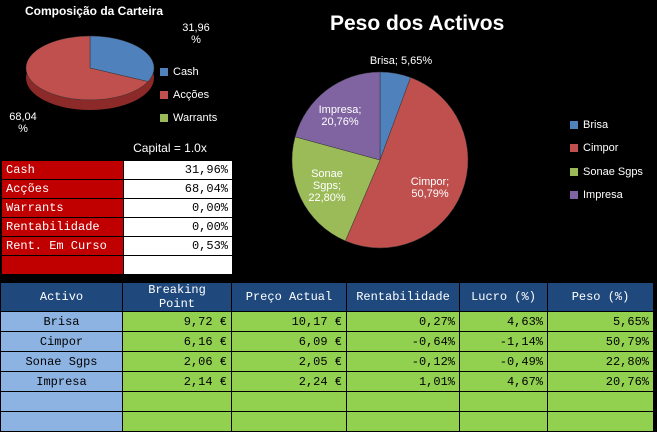 The image size is (657, 432). What do you see at coordinates (196, 34) in the screenshot?
I see `data-label-cash: 31,96 %` at bounding box center [196, 34].